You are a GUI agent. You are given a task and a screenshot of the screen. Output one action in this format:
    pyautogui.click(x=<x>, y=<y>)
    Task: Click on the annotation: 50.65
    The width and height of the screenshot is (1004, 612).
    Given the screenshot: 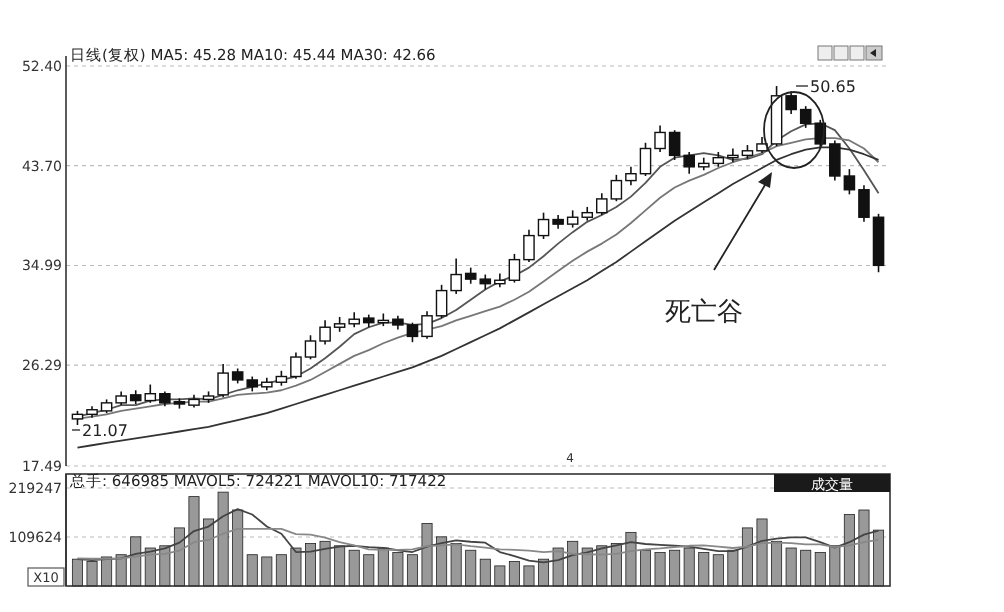 What is the action you would take?
    pyautogui.click(x=833, y=87)
    